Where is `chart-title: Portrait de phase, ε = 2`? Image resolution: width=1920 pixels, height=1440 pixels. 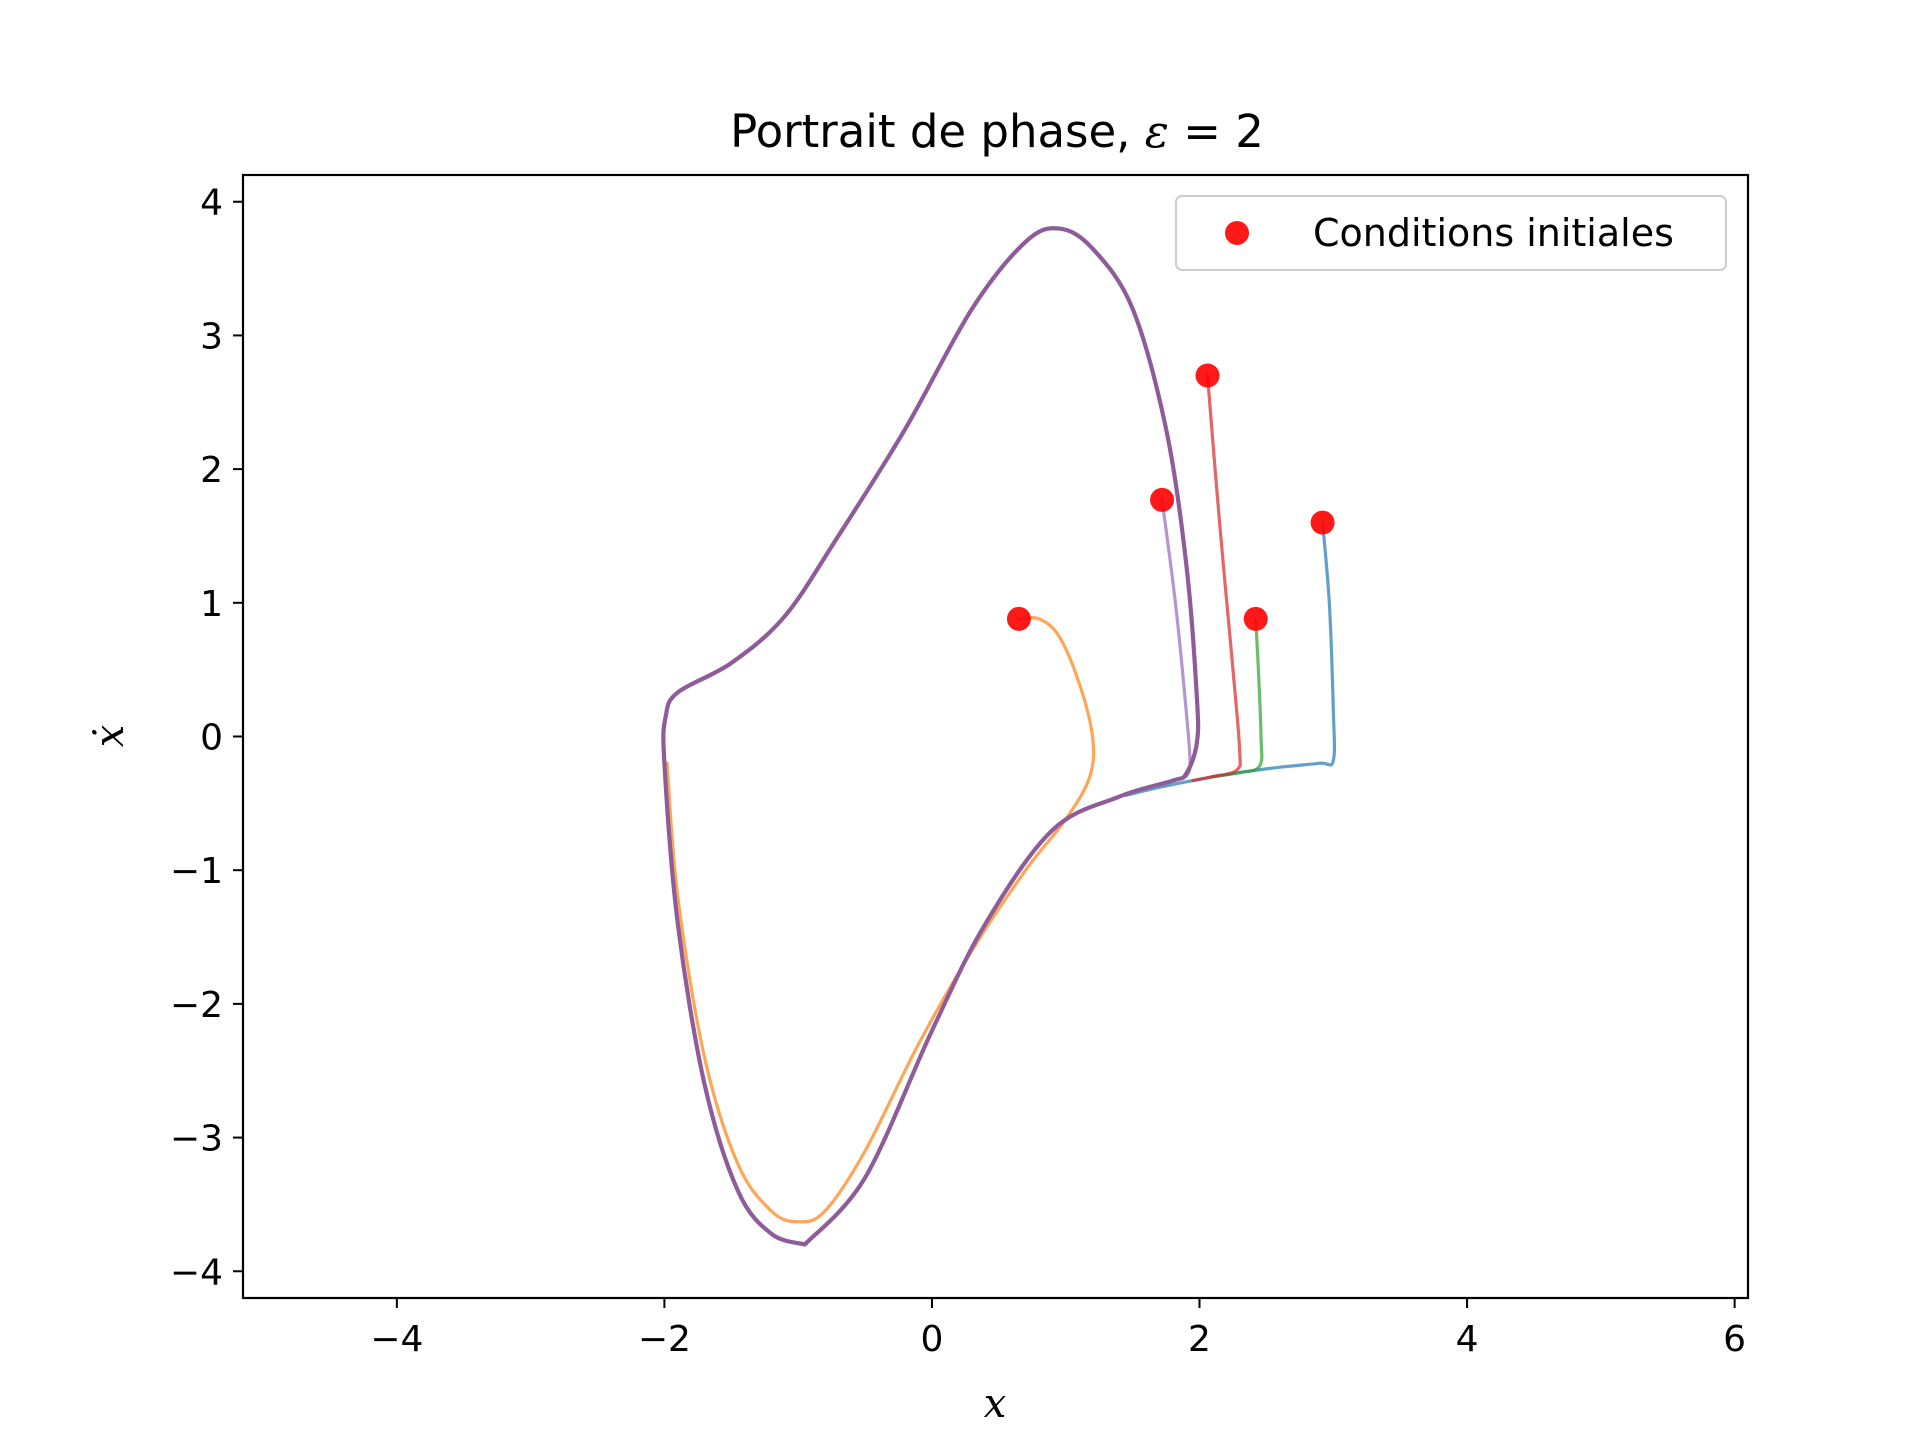
chart-title: Portrait de phase, ε = 2 is located at coordinates (997, 131).